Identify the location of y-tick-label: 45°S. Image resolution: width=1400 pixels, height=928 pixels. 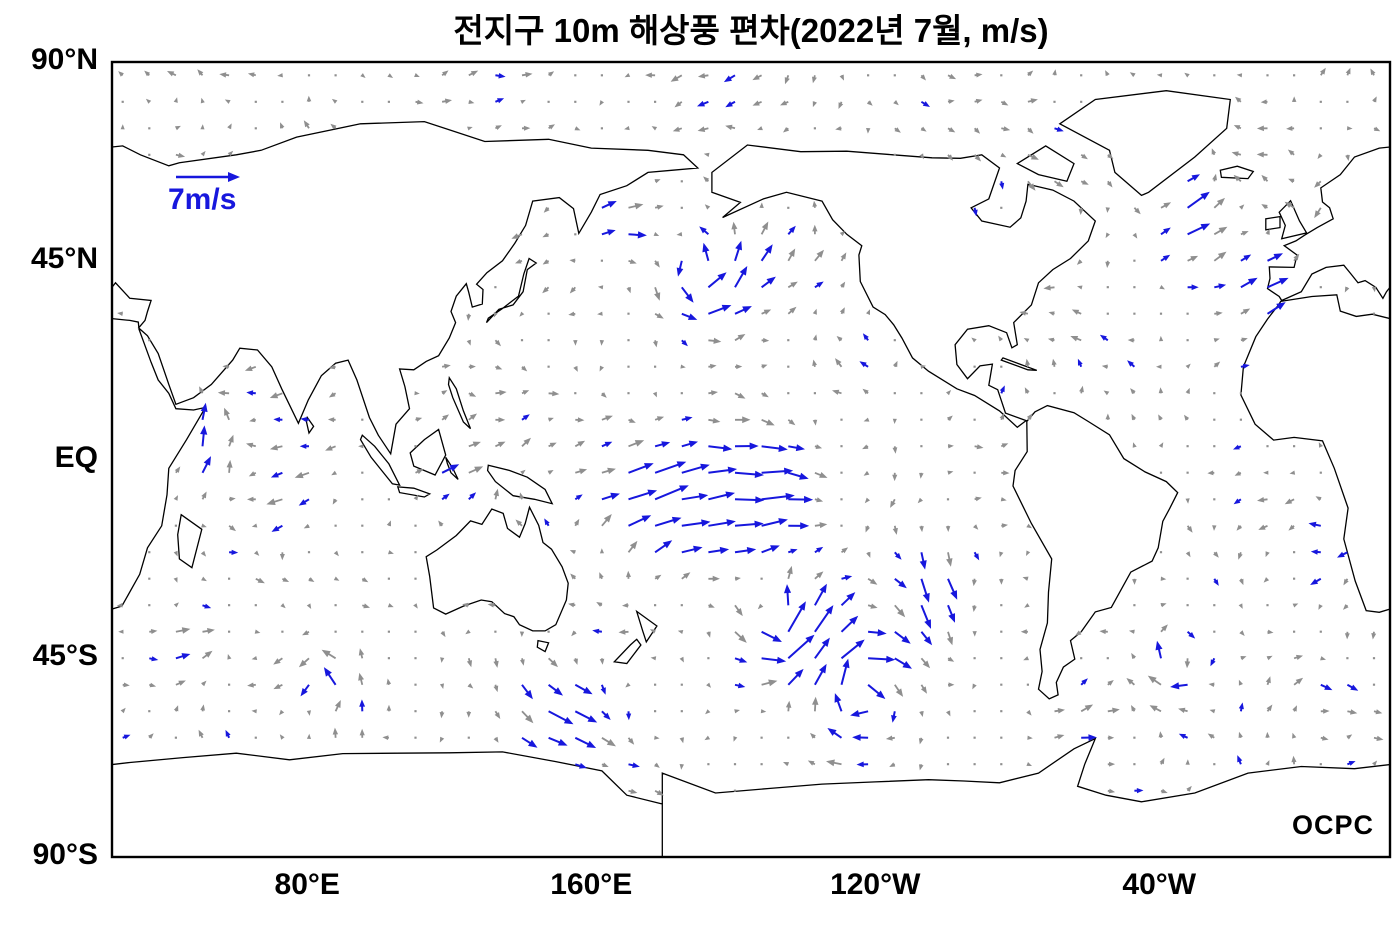
(65, 656).